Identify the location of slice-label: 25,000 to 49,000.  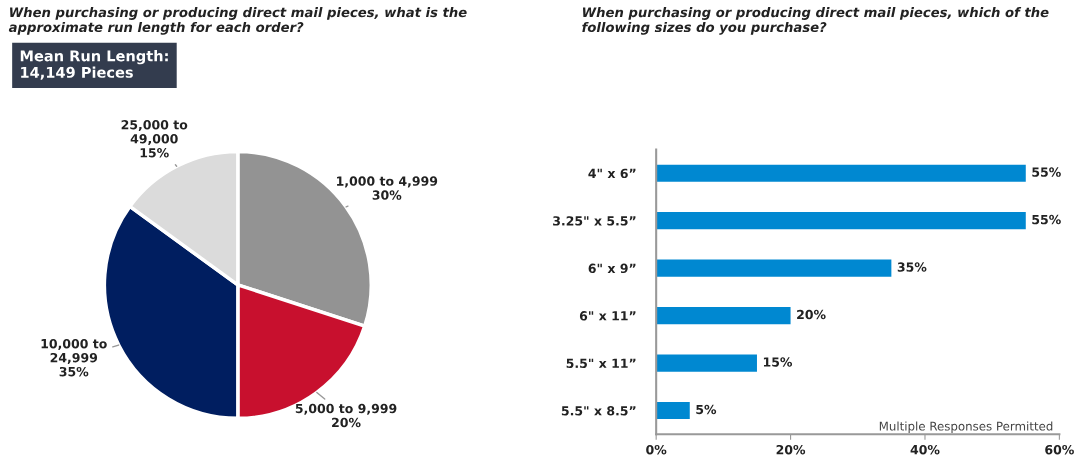
(154, 133).